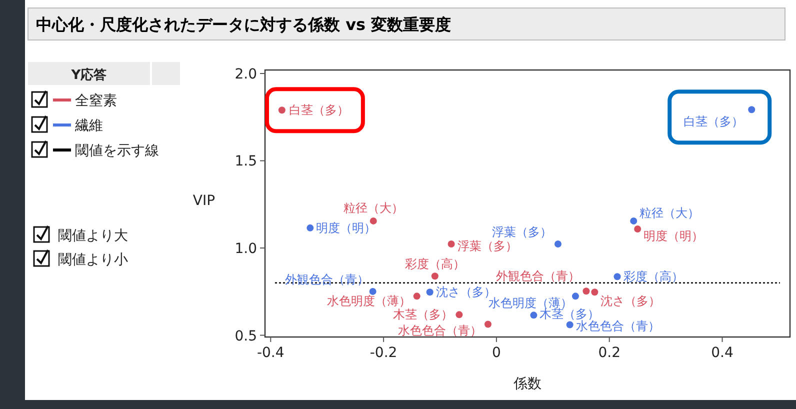  What do you see at coordinates (93, 260) in the screenshot?
I see `text: 閾値より小` at bounding box center [93, 260].